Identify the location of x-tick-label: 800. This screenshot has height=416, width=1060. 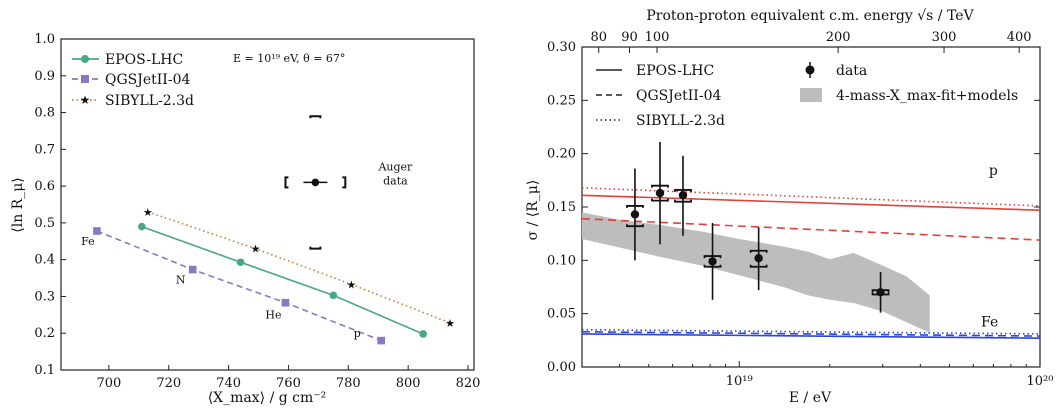
(408, 383).